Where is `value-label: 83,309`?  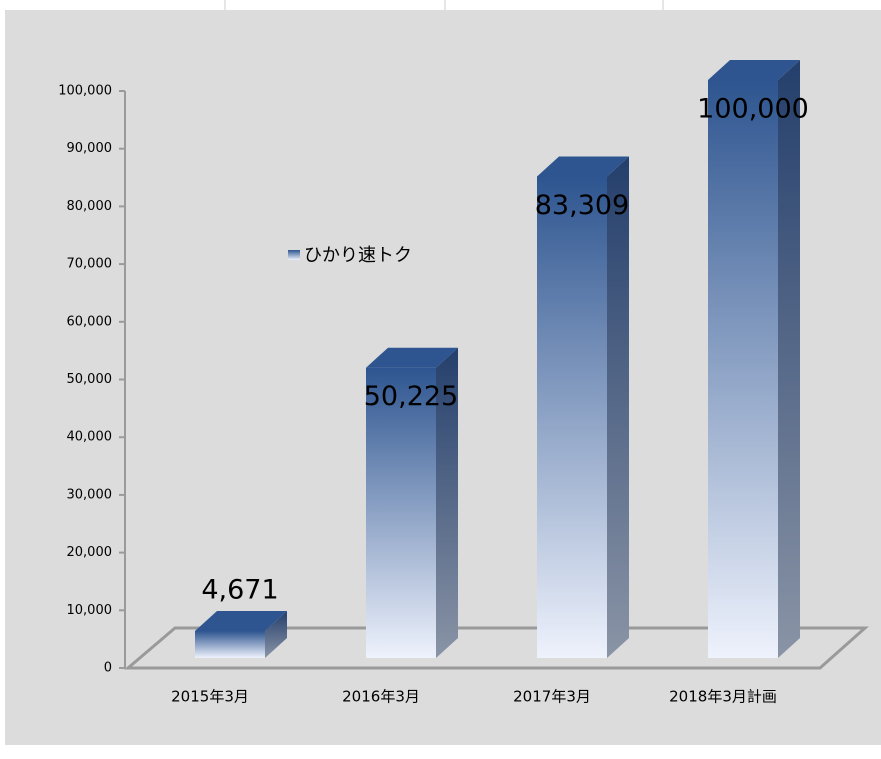
value-label: 83,309 is located at coordinates (582, 205).